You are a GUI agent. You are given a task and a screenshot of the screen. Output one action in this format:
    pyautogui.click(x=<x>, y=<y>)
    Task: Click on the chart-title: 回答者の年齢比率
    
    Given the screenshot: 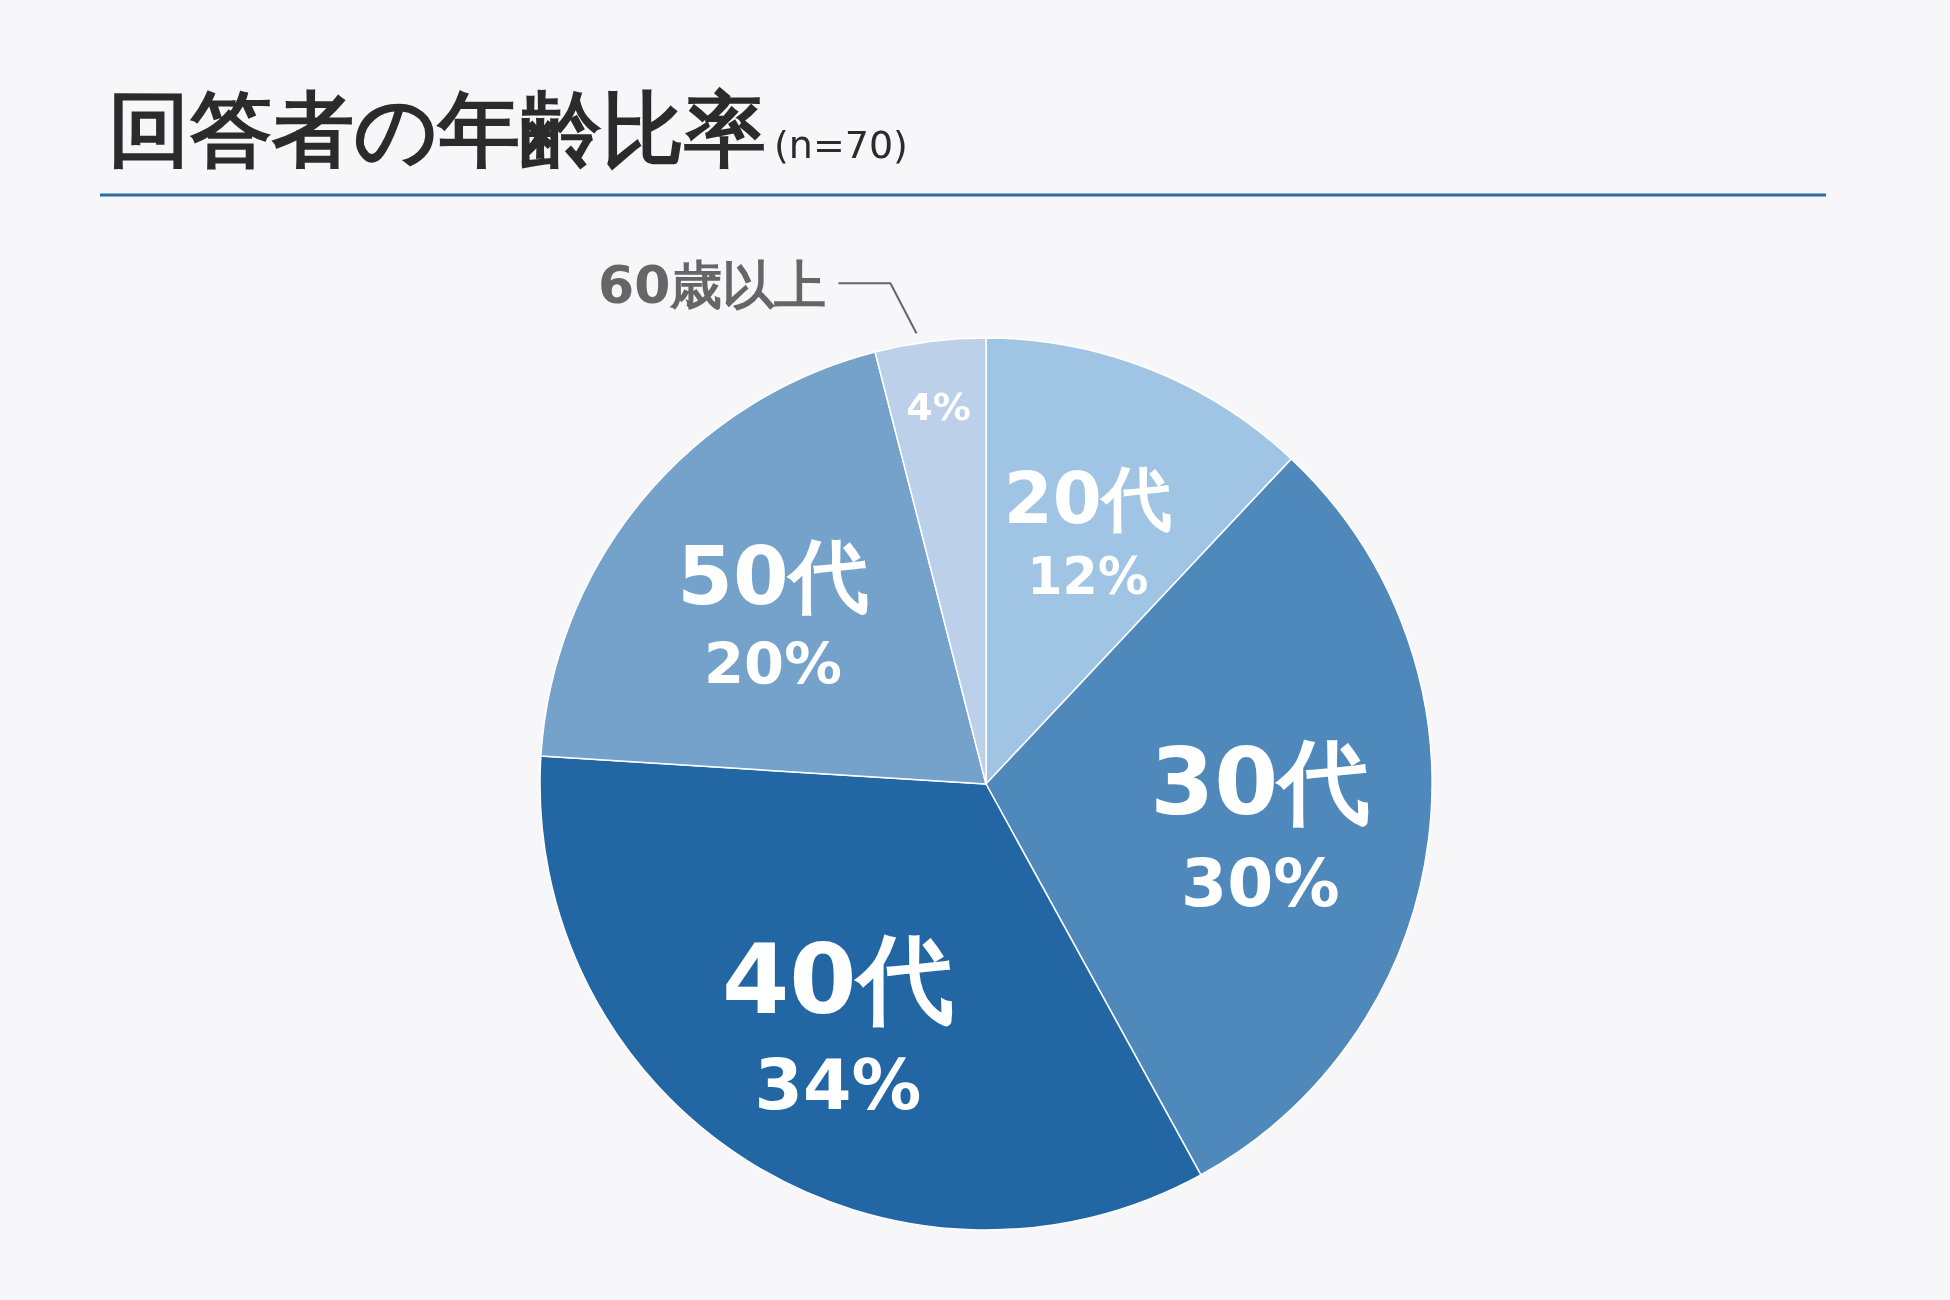 What is the action you would take?
    pyautogui.click(x=437, y=129)
    